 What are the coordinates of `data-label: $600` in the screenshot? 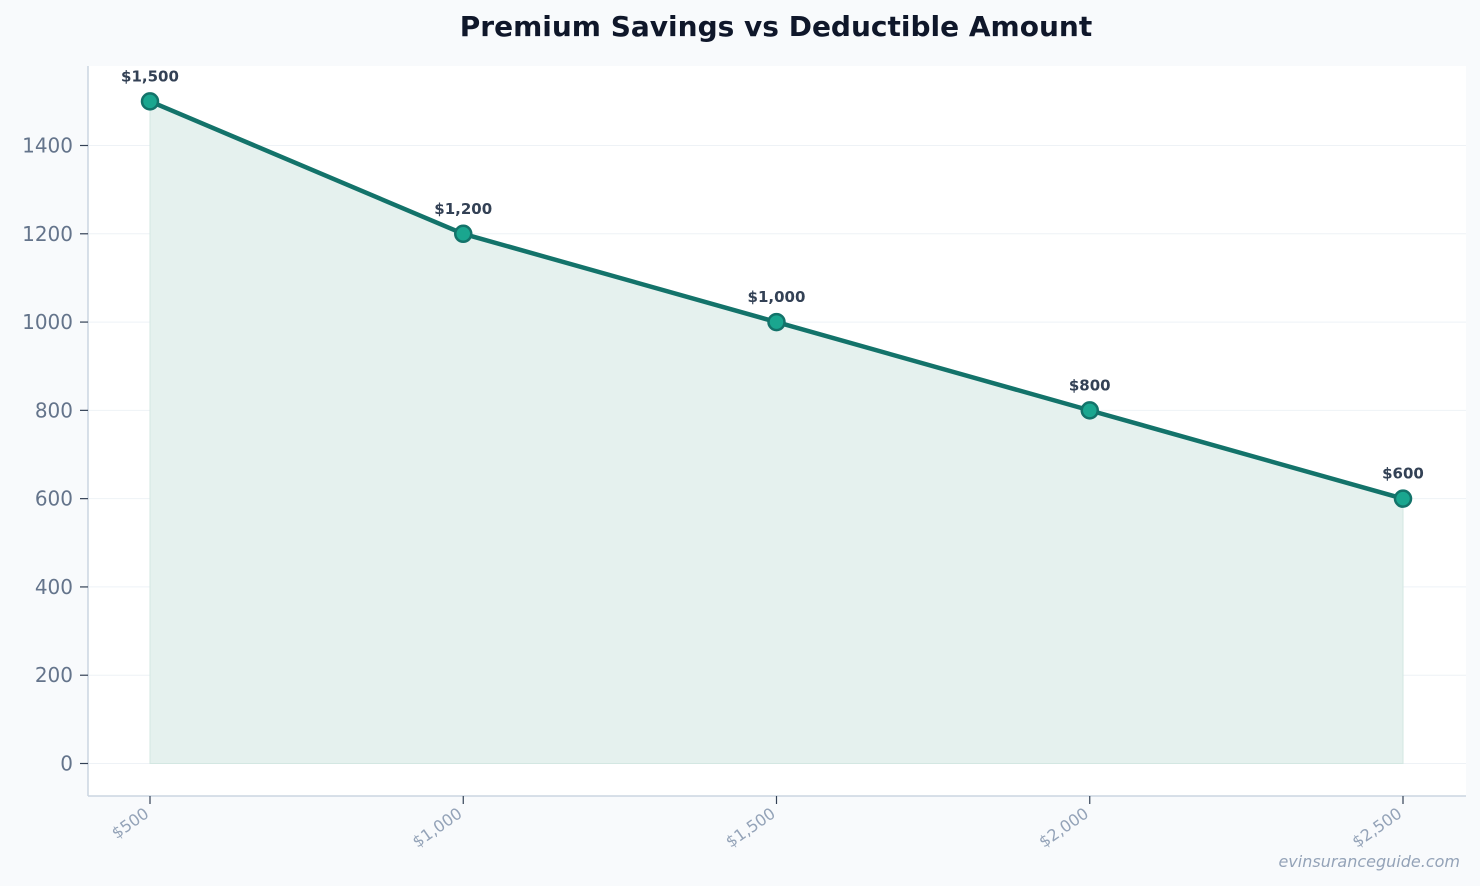 It's located at (1403, 474).